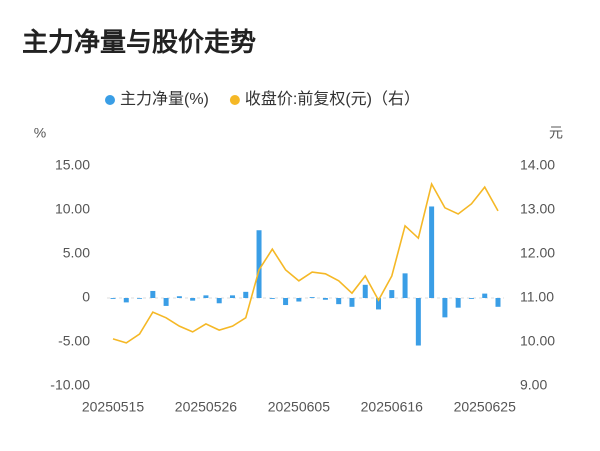 Image resolution: width=600 pixels, height=451 pixels. Describe the element at coordinates (40, 133) in the screenshot. I see `y-axis-label: %` at that location.